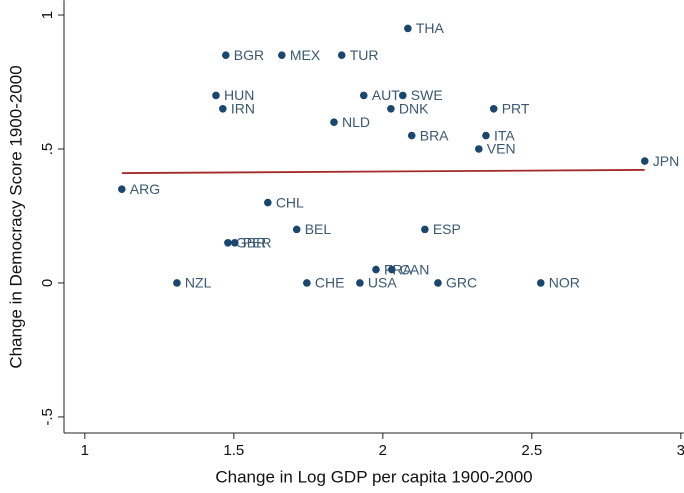  I want to click on point-label: CAN, so click(415, 269).